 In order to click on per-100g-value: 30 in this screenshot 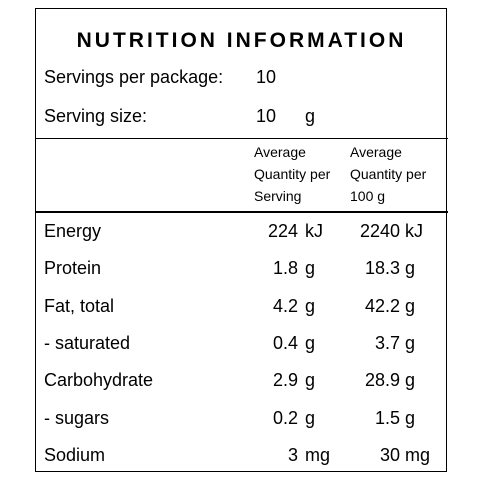, I will do `click(389, 454)`.